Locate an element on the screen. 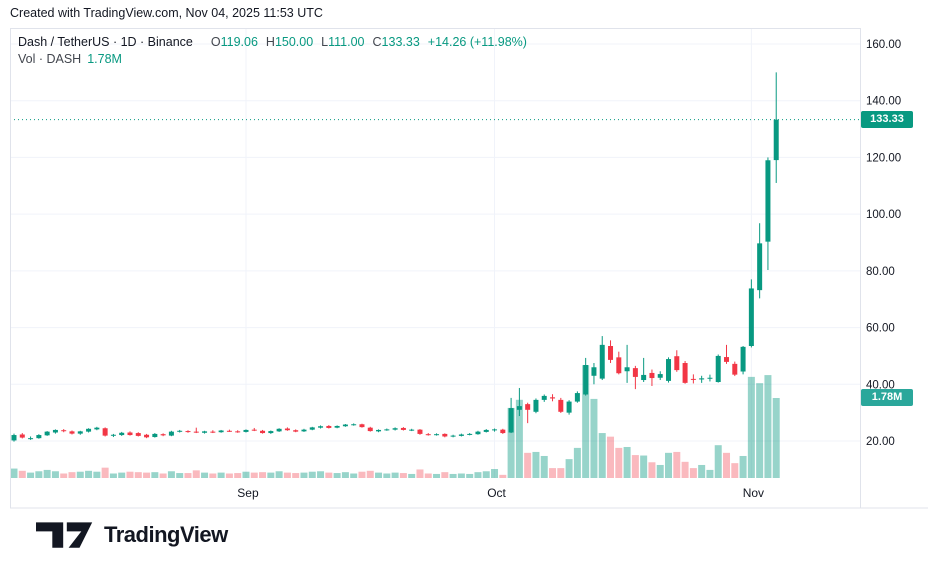 The height and width of the screenshot is (567, 928). time-axis-label-nov: Nov is located at coordinates (753, 493).